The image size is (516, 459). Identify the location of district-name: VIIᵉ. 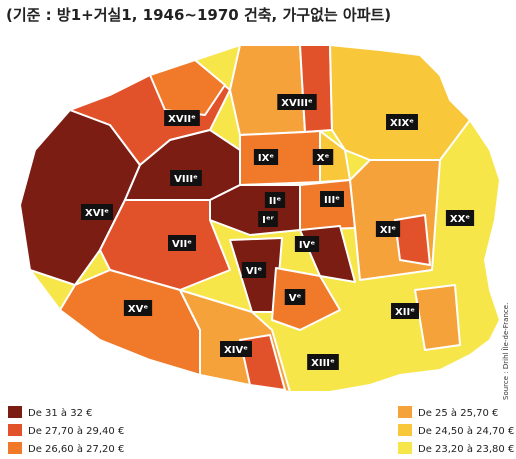
(182, 244).